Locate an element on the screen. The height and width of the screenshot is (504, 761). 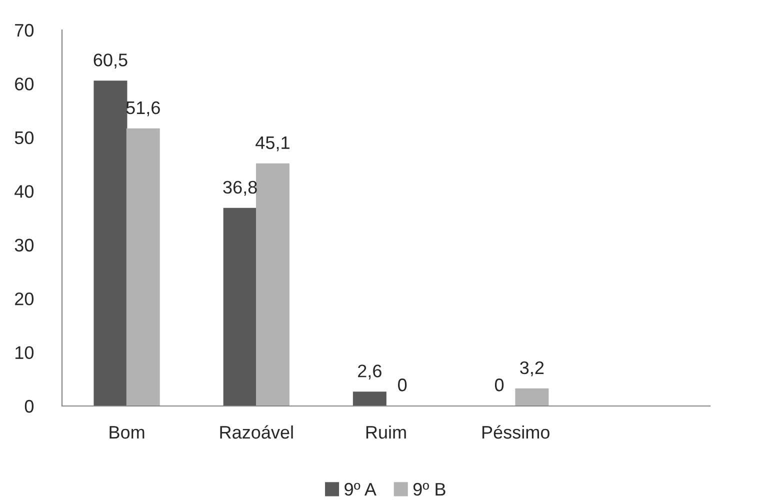
x-tick-label: Péssimo is located at coordinates (516, 432).